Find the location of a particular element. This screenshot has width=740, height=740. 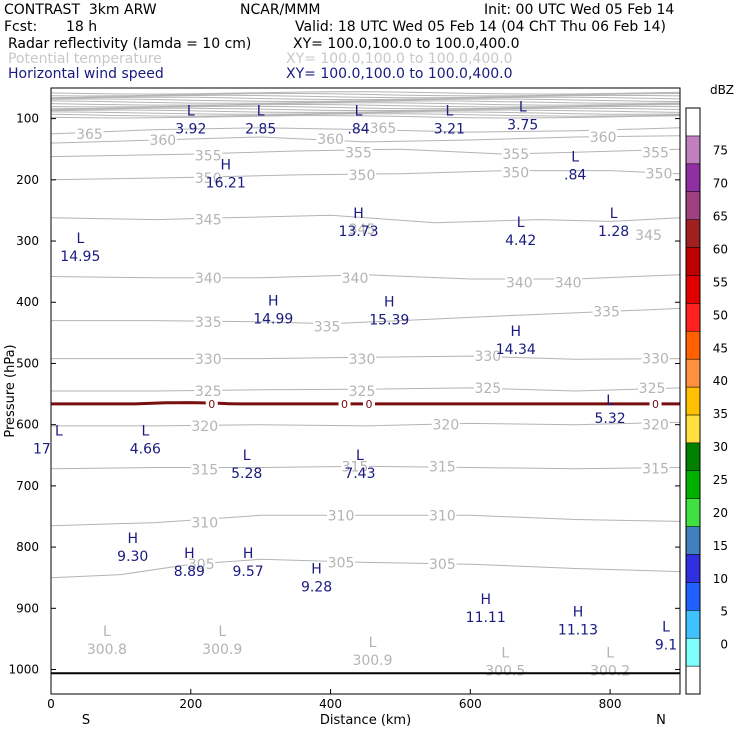

wind-extremum-value: 13.73 is located at coordinates (358, 232).